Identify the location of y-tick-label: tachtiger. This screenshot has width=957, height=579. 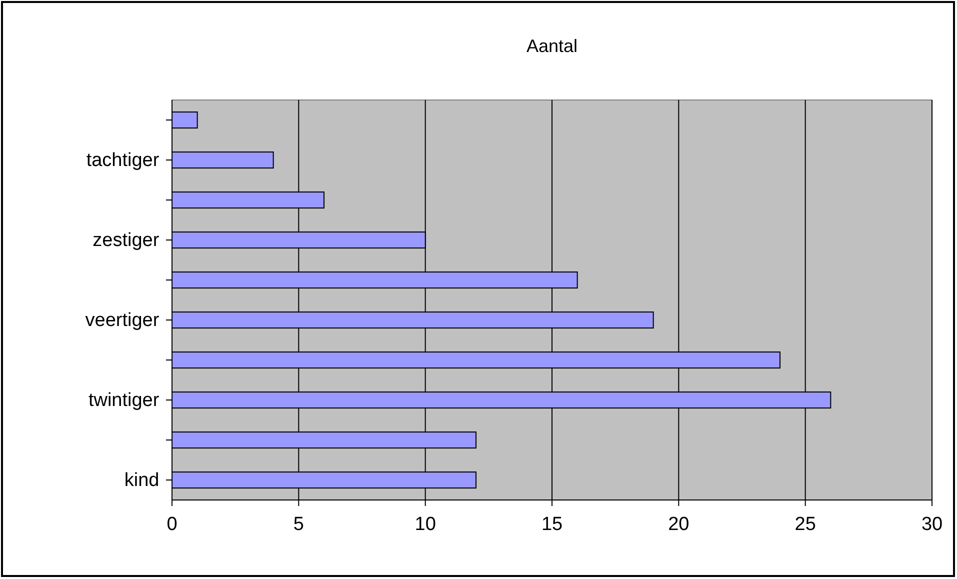
(123, 161).